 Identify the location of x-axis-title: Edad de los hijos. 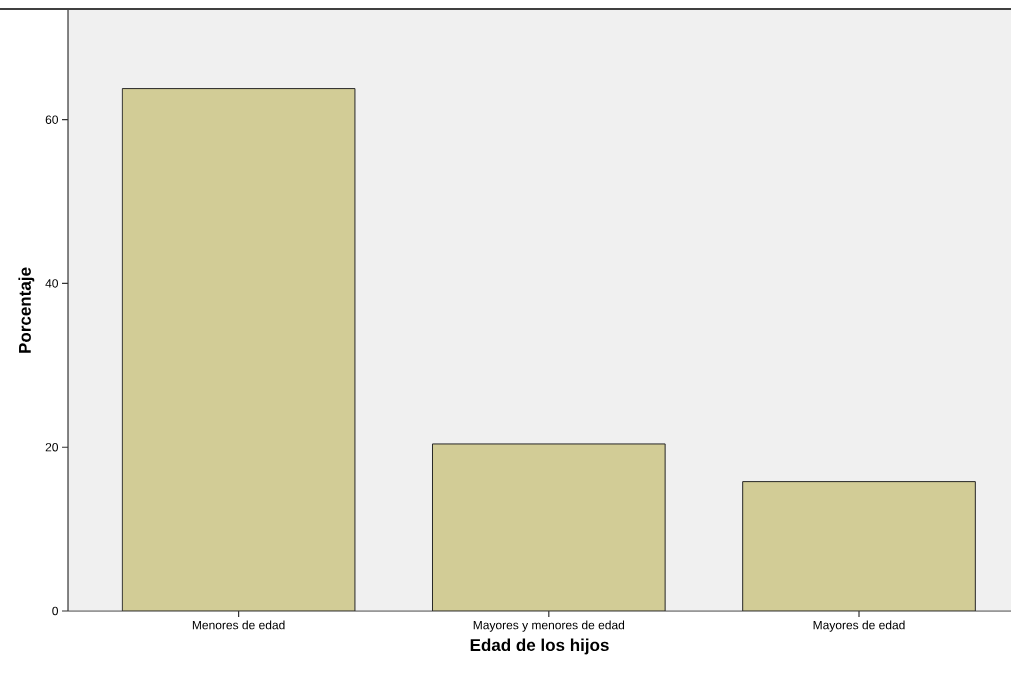
(539, 646).